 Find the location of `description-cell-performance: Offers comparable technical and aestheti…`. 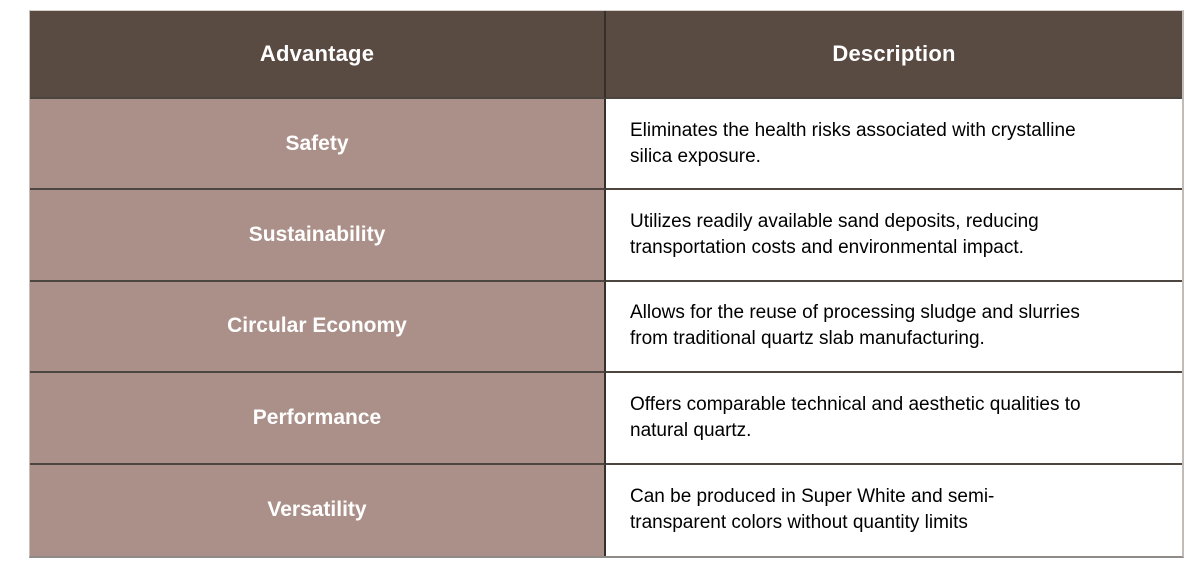

description-cell-performance: Offers comparable technical and aestheti… is located at coordinates (894, 419).